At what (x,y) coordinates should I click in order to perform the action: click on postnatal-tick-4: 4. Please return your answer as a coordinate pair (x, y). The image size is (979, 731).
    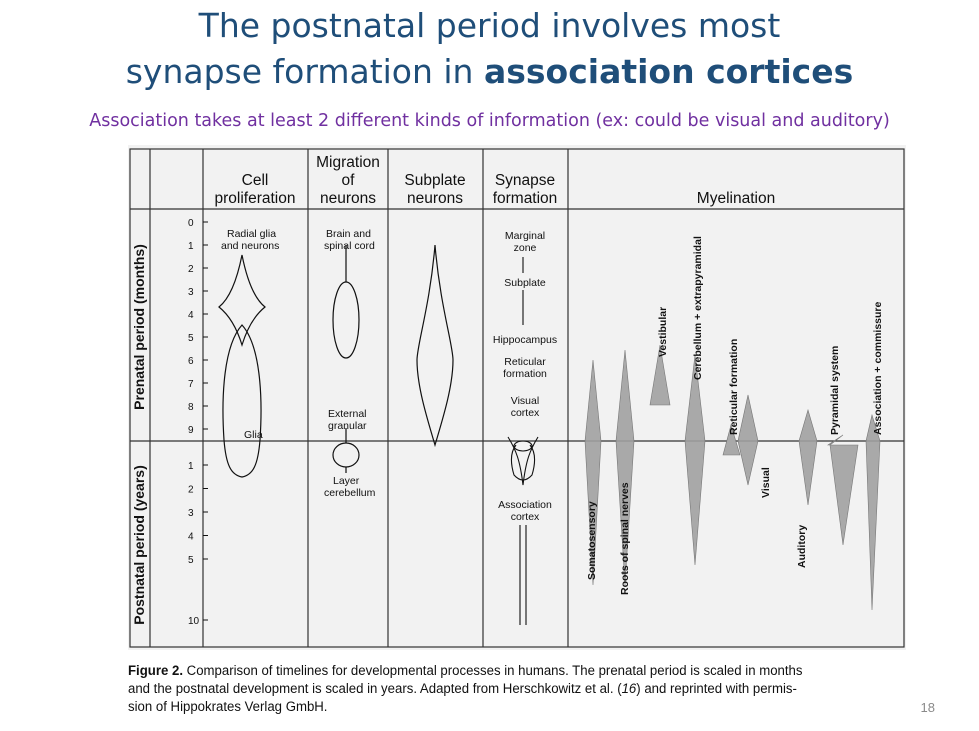
    Looking at the image, I should click on (191, 537).